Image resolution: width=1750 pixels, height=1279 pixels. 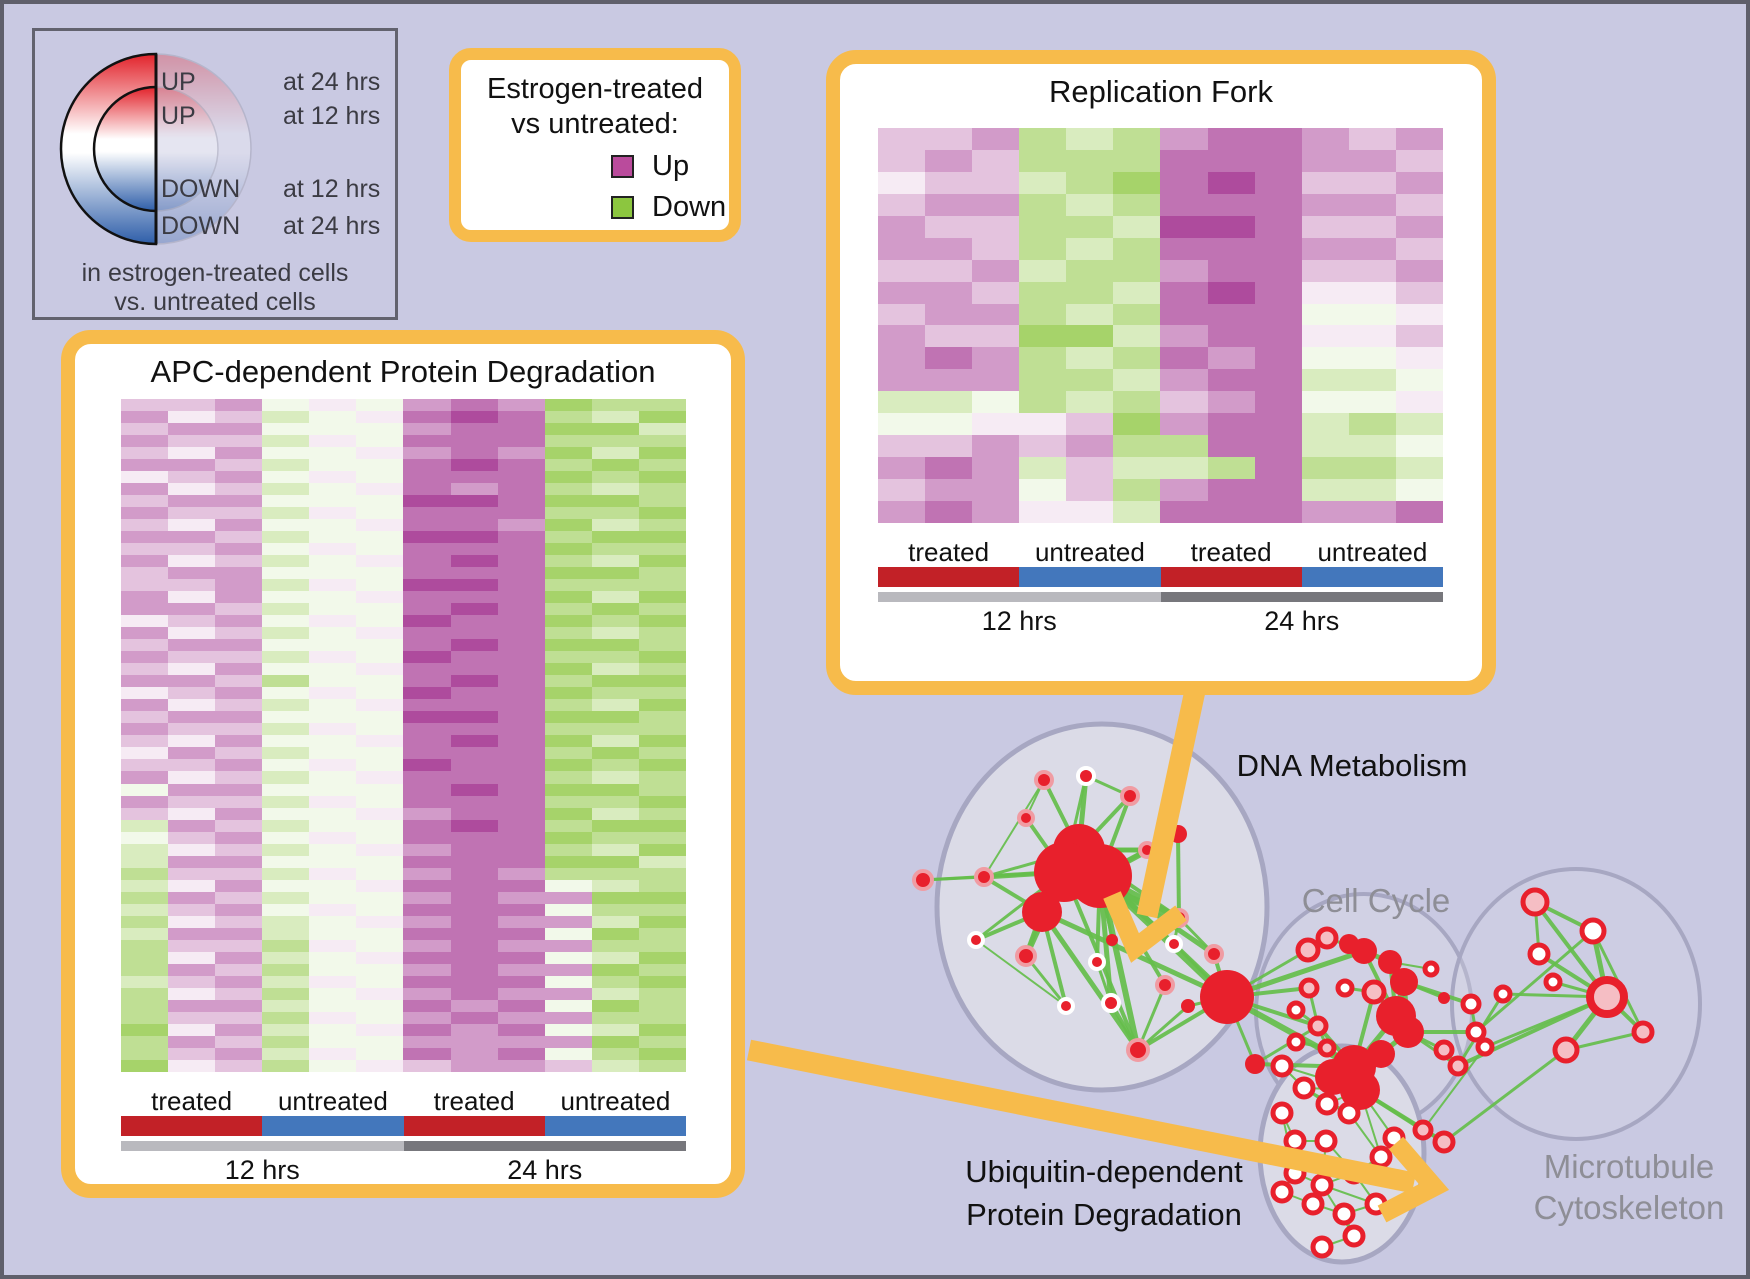 What do you see at coordinates (192, 1126) in the screenshot?
I see `condition-bar` at bounding box center [192, 1126].